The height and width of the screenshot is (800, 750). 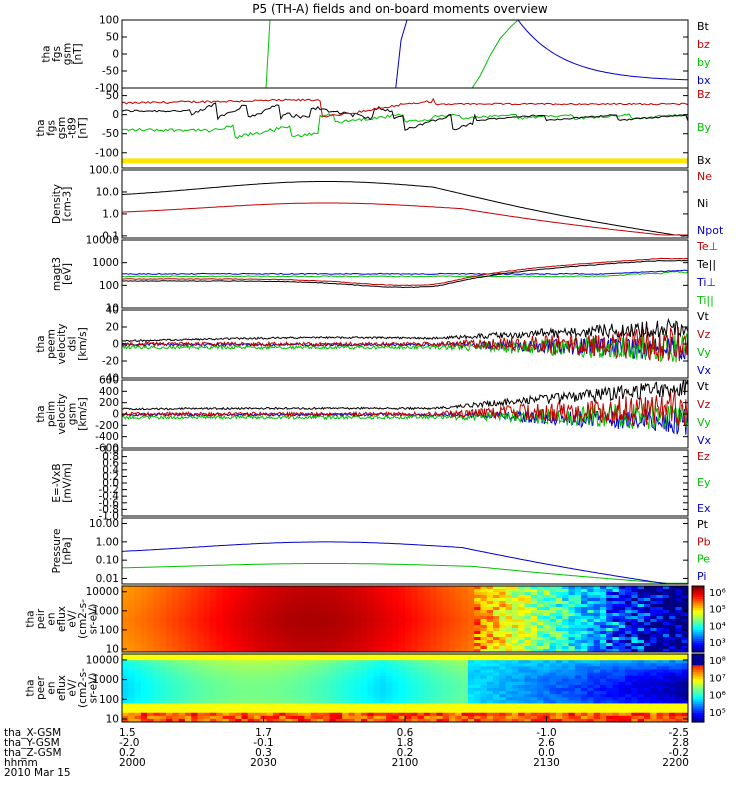 What do you see at coordinates (94, 619) in the screenshot?
I see `ylabel-line: sr-eV)` at bounding box center [94, 619].